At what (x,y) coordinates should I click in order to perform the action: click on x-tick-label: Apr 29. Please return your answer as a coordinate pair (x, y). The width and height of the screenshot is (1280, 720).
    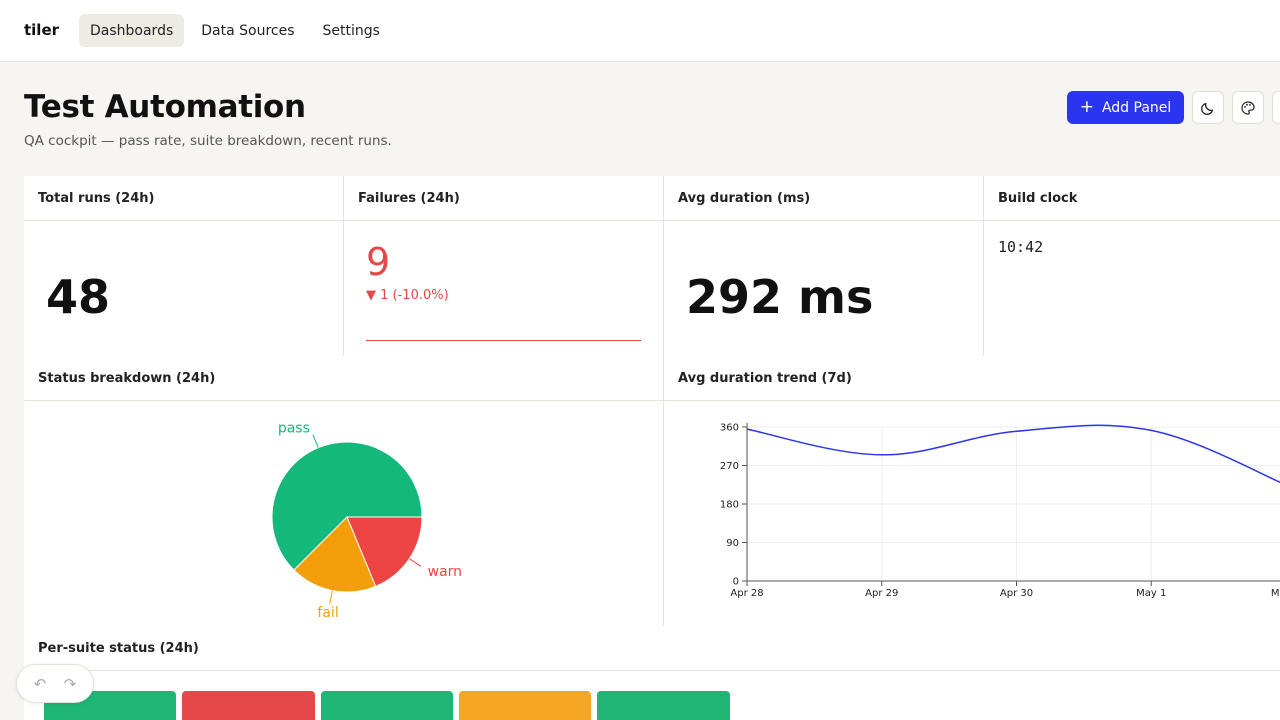
    Looking at the image, I should click on (881, 593).